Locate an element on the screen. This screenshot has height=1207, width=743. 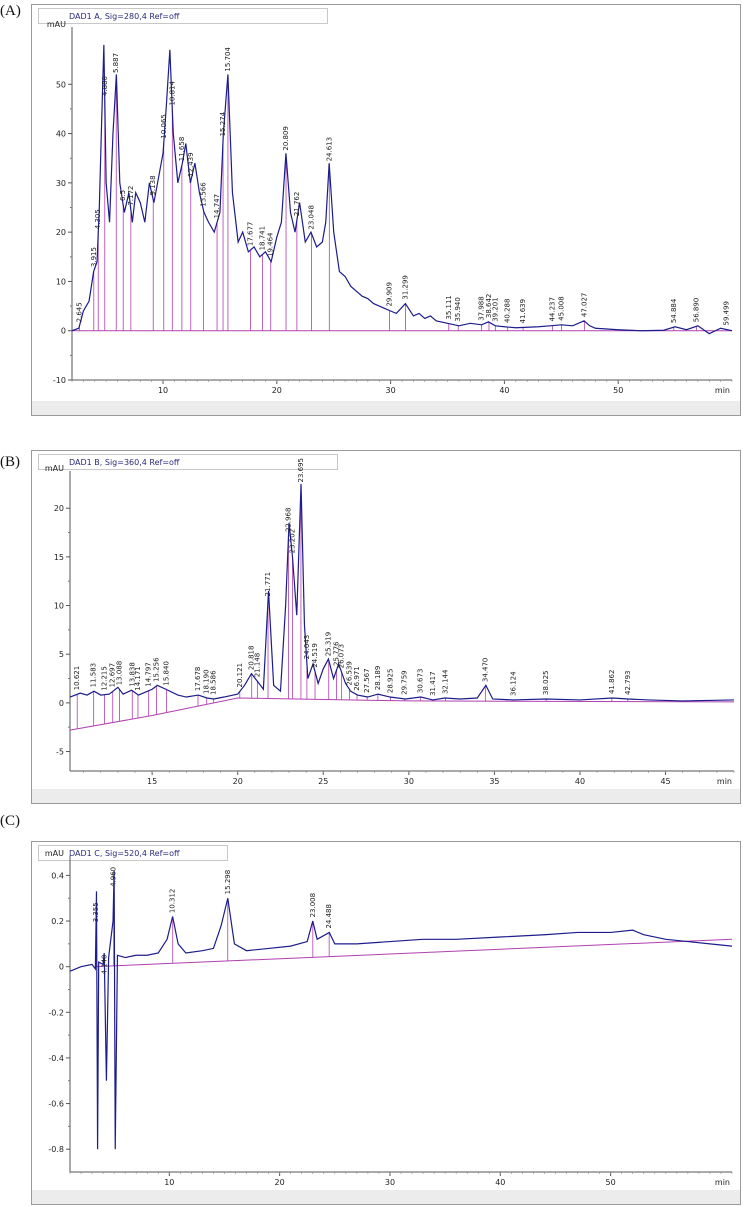
y-tick-label: 15 is located at coordinates (59, 557).